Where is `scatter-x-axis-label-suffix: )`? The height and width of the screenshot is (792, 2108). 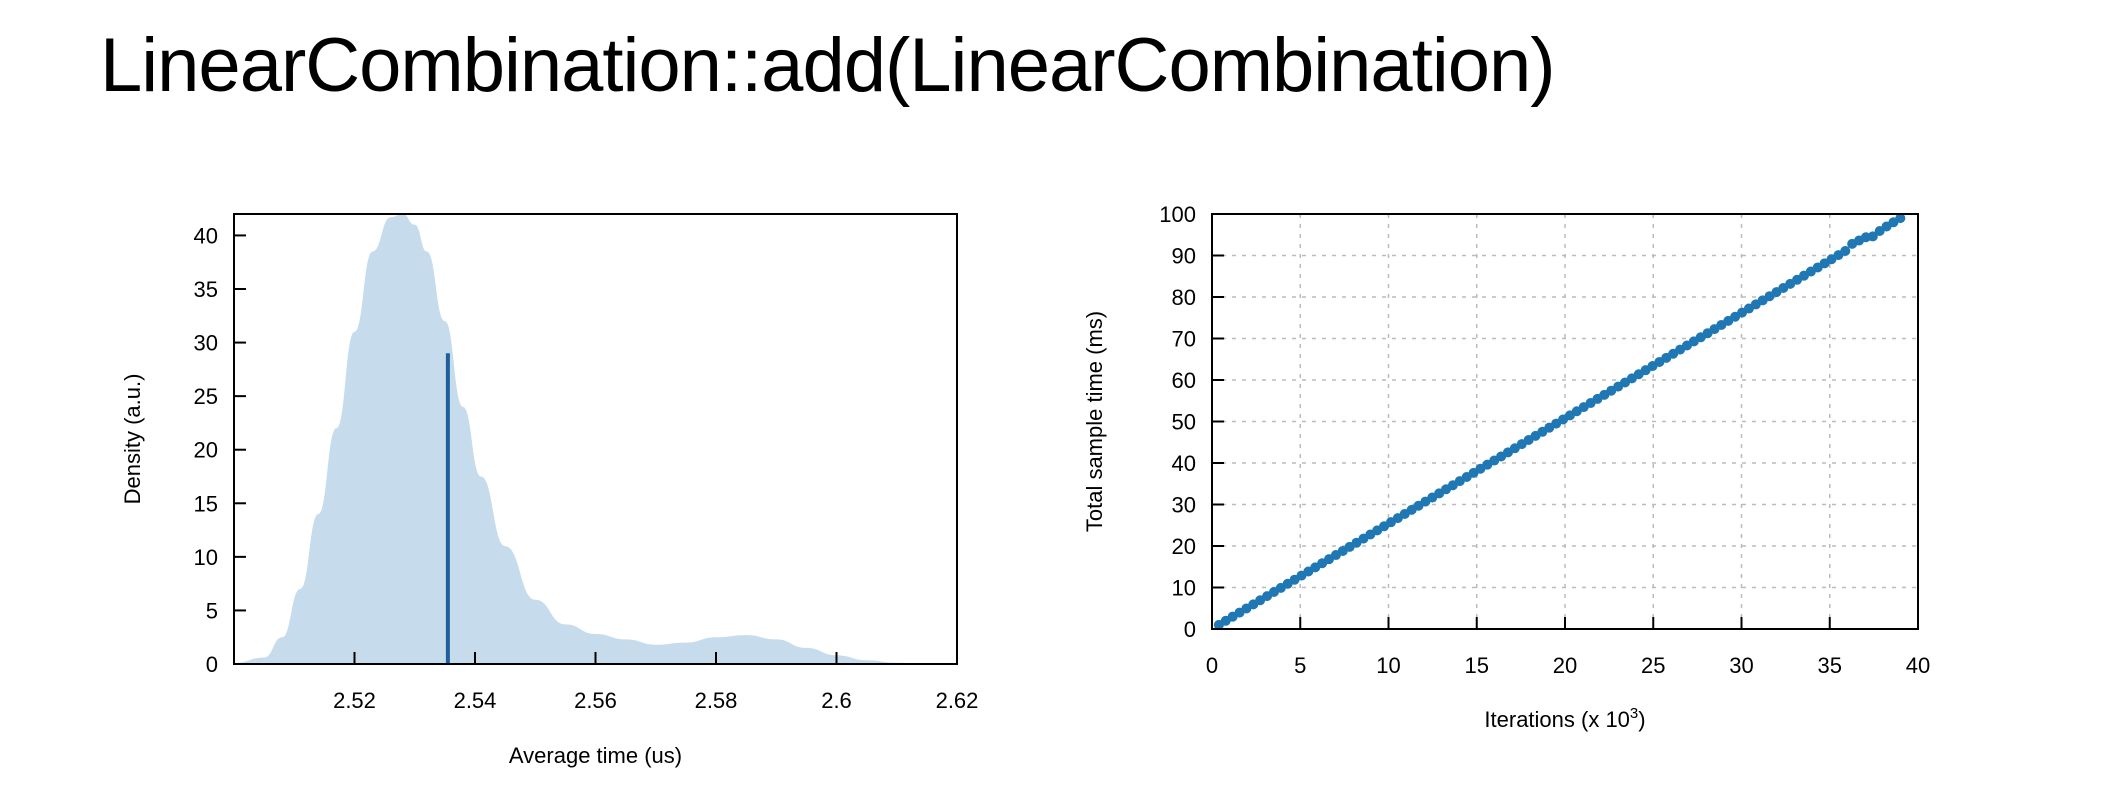
scatter-x-axis-label-suffix: ) is located at coordinates (1641, 719).